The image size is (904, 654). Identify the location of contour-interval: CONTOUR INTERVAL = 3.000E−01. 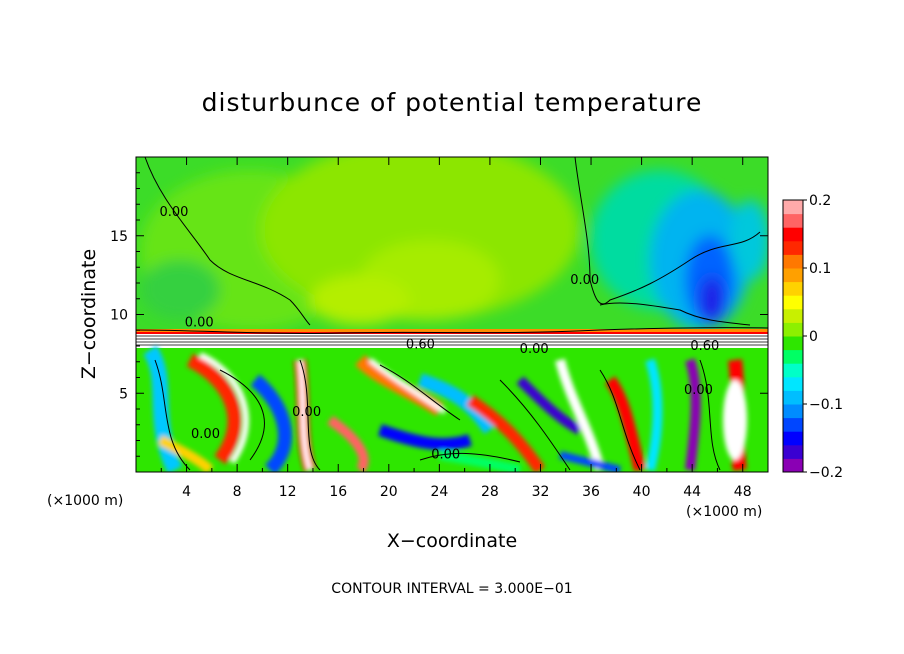
(451, 589).